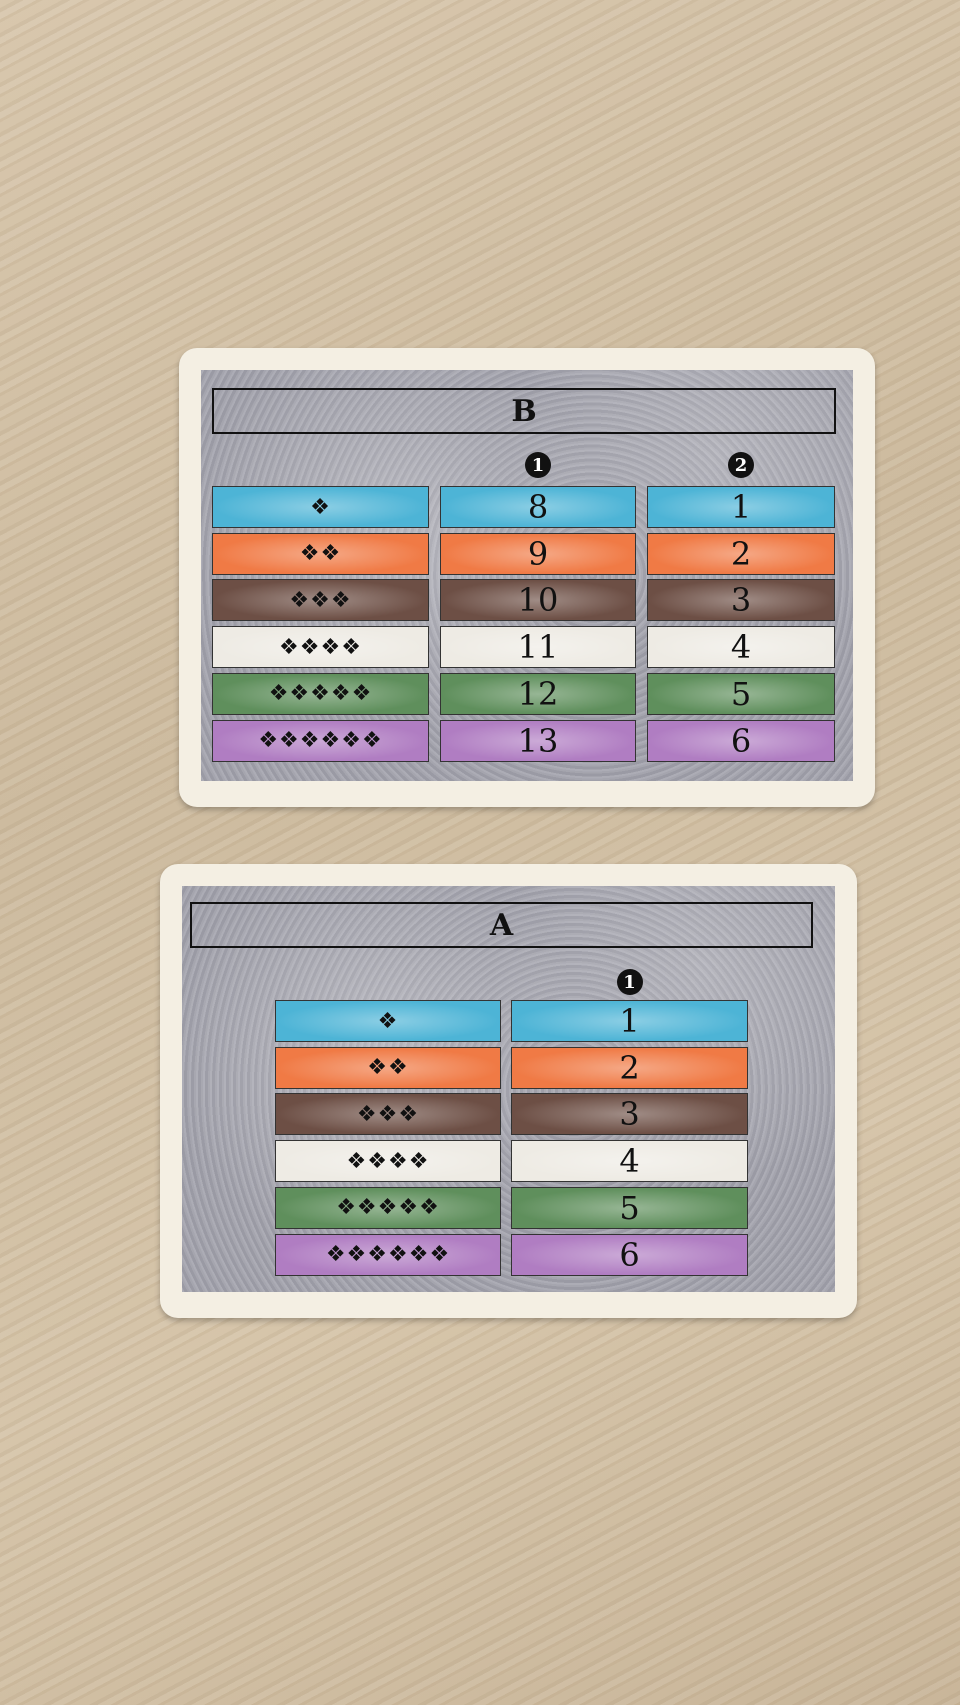 Image resolution: width=960 pixels, height=1705 pixels. I want to click on value-cell: 13, so click(538, 740).